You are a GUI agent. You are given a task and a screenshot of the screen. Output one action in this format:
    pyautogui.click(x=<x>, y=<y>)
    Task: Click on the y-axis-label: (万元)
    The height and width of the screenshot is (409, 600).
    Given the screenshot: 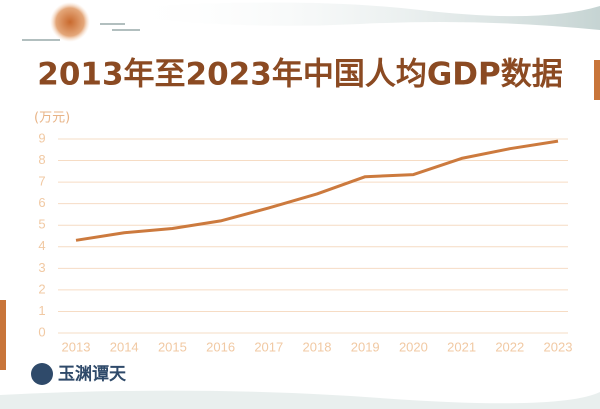 What is the action you would take?
    pyautogui.click(x=52, y=118)
    